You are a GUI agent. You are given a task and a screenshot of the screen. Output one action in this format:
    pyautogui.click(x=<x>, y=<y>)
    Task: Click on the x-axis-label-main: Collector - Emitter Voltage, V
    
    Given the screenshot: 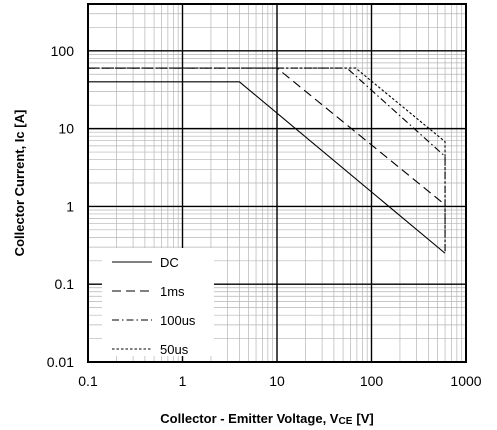 What is the action you would take?
    pyautogui.click(x=249, y=418)
    